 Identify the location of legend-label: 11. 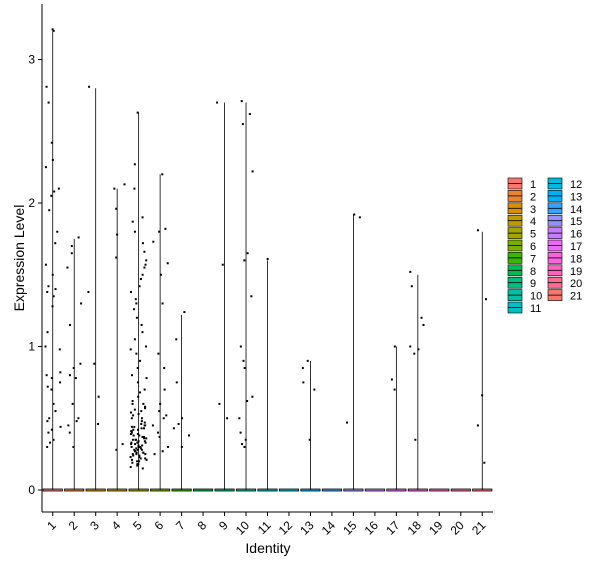
(535, 309).